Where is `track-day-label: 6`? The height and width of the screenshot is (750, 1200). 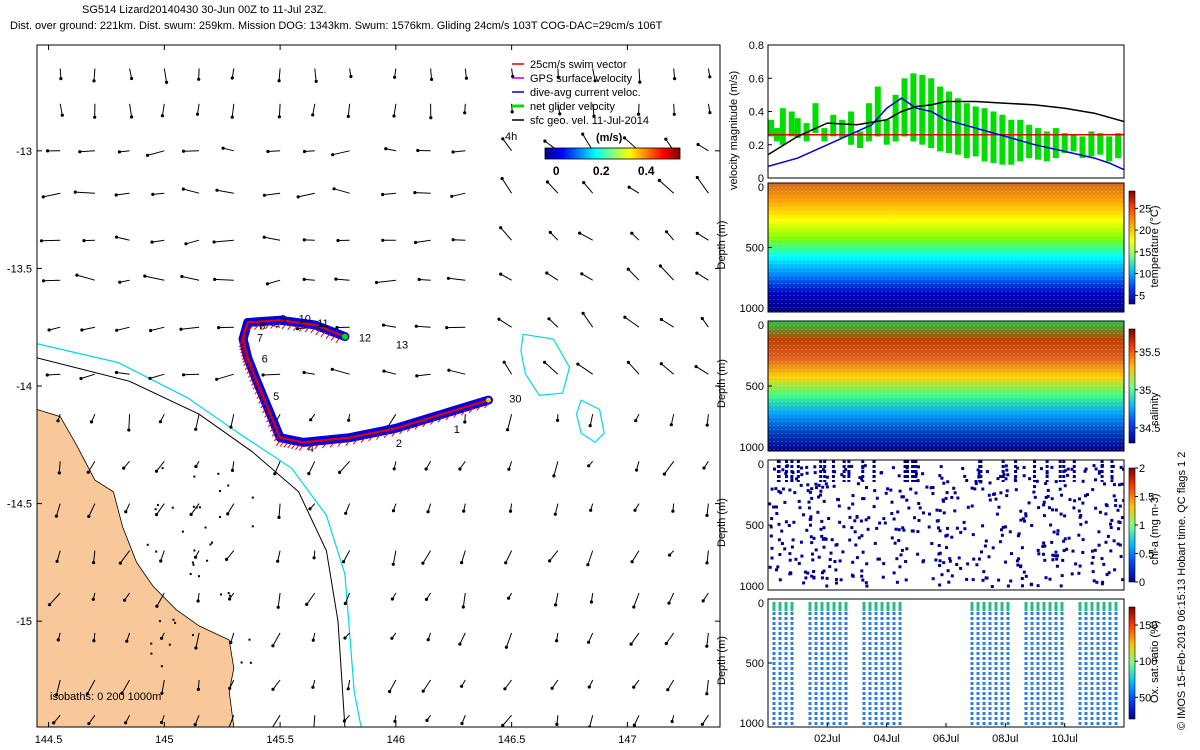
track-day-label: 6 is located at coordinates (265, 359).